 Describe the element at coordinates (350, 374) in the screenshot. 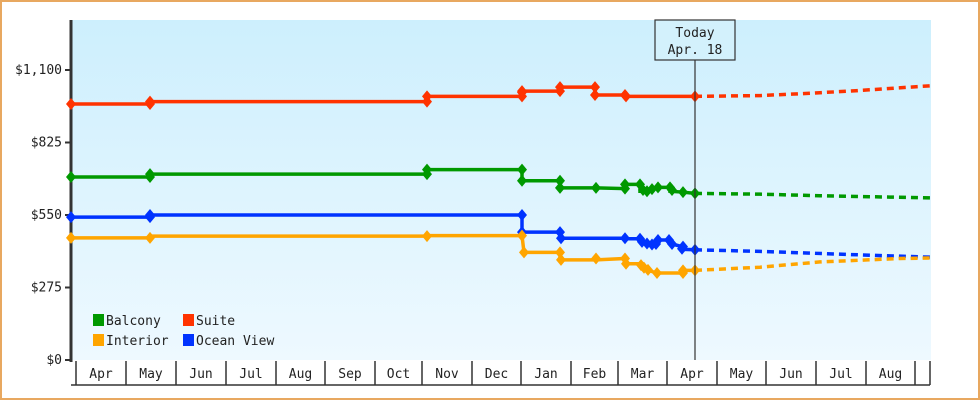

I see `x-tick-label: Sep` at that location.